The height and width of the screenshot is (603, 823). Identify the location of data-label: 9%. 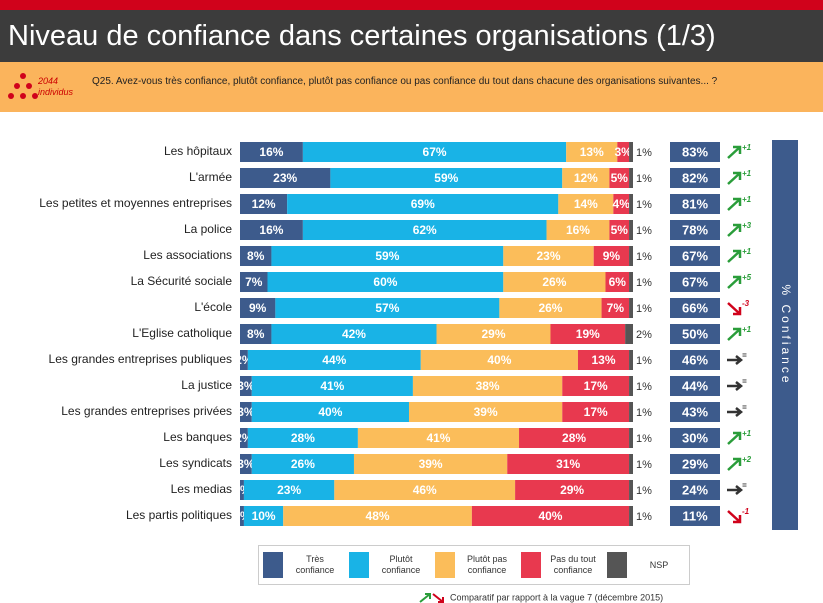
(258, 308).